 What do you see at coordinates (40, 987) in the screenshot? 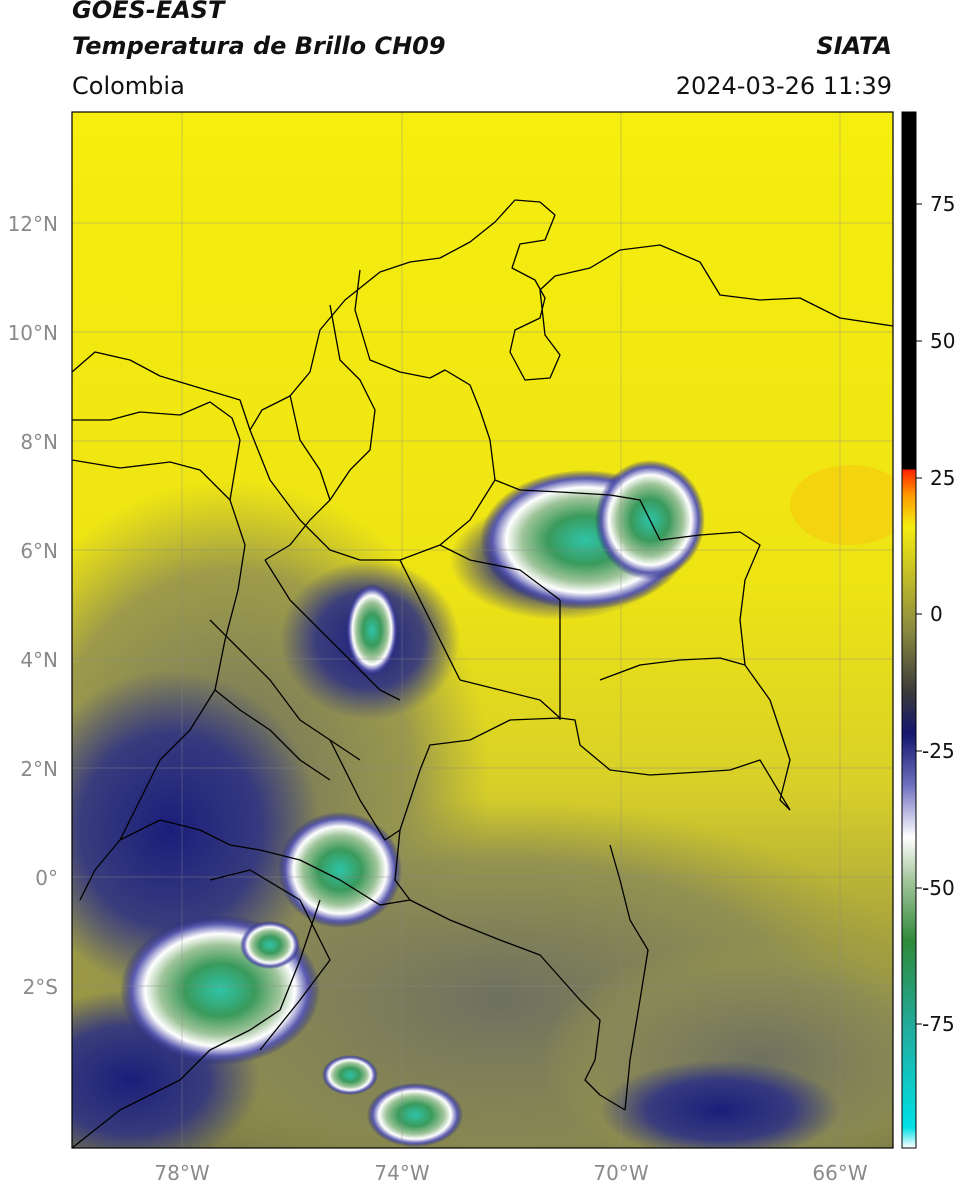
I see `lat-label-2s: 2°S` at bounding box center [40, 987].